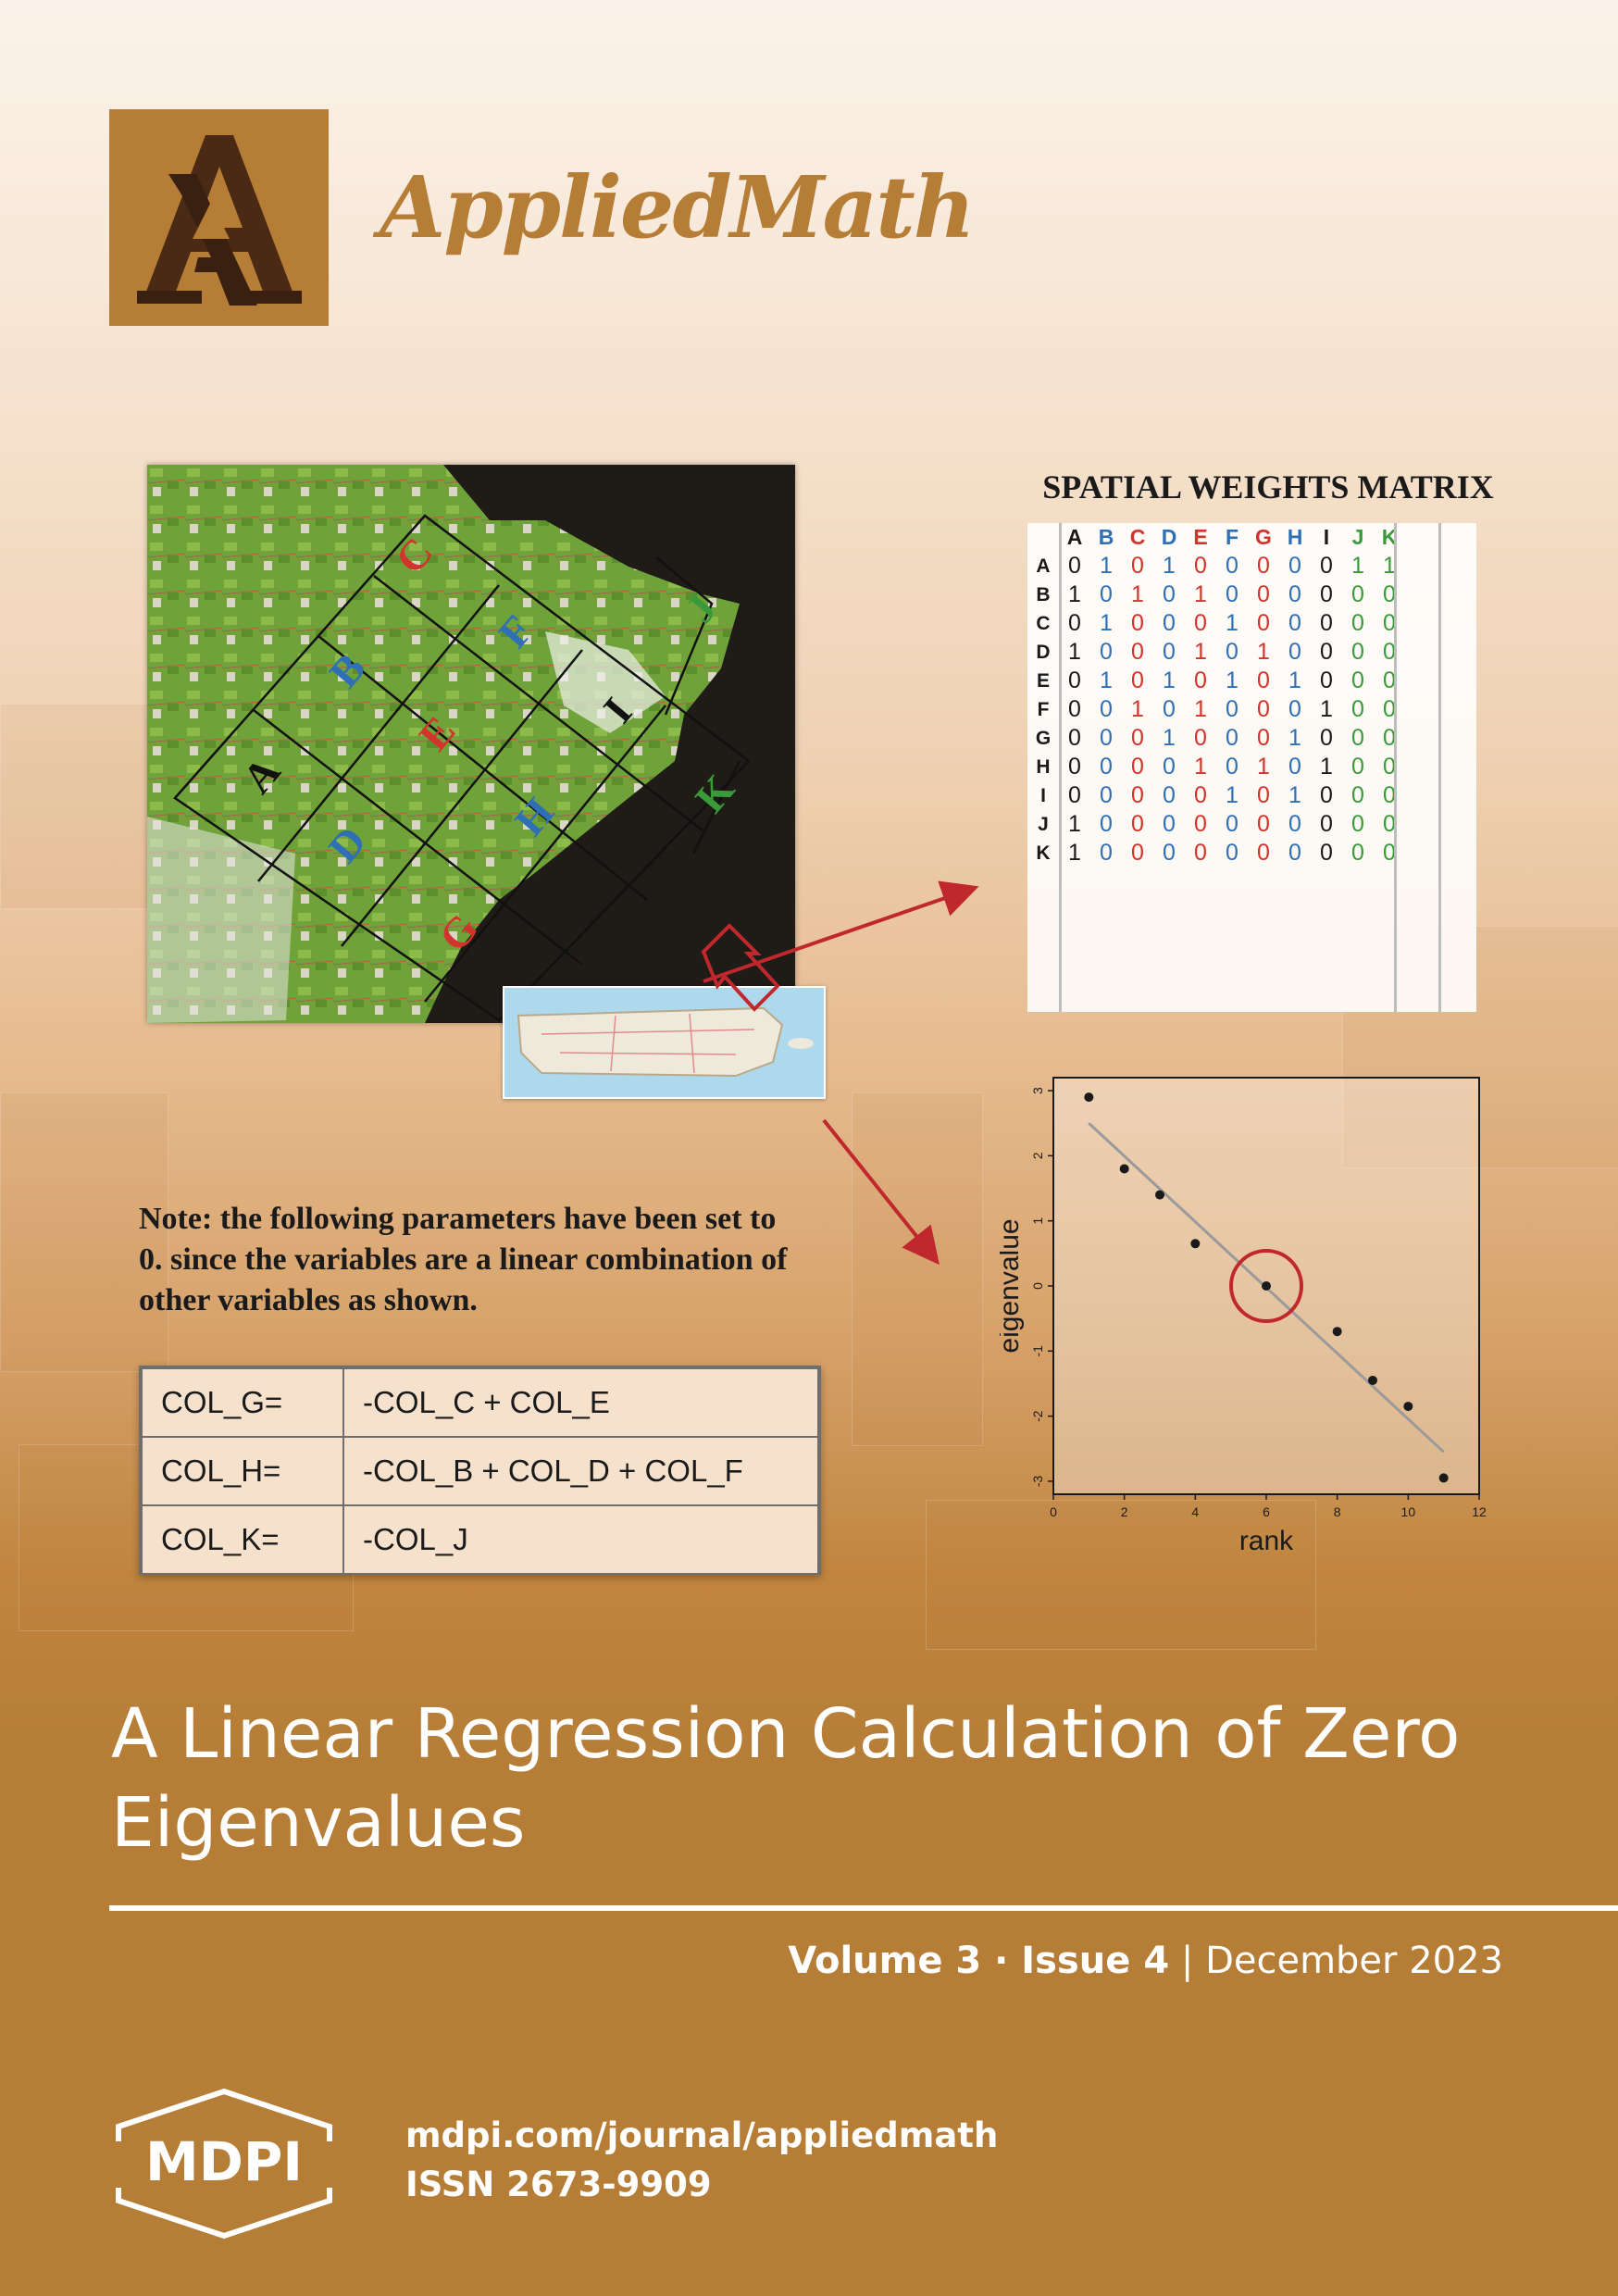  Describe the element at coordinates (242, 1539) in the screenshot. I see `equation-lhs: COL_K=` at that location.